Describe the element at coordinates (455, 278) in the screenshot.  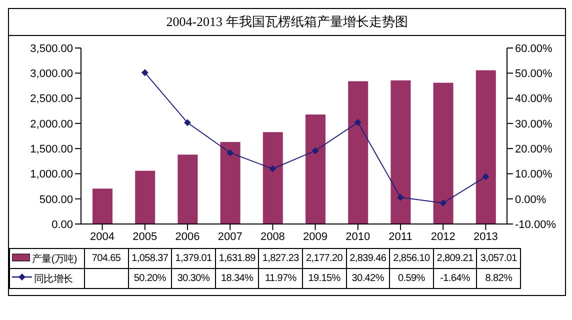
I see `data-label: -1.64%` at that location.